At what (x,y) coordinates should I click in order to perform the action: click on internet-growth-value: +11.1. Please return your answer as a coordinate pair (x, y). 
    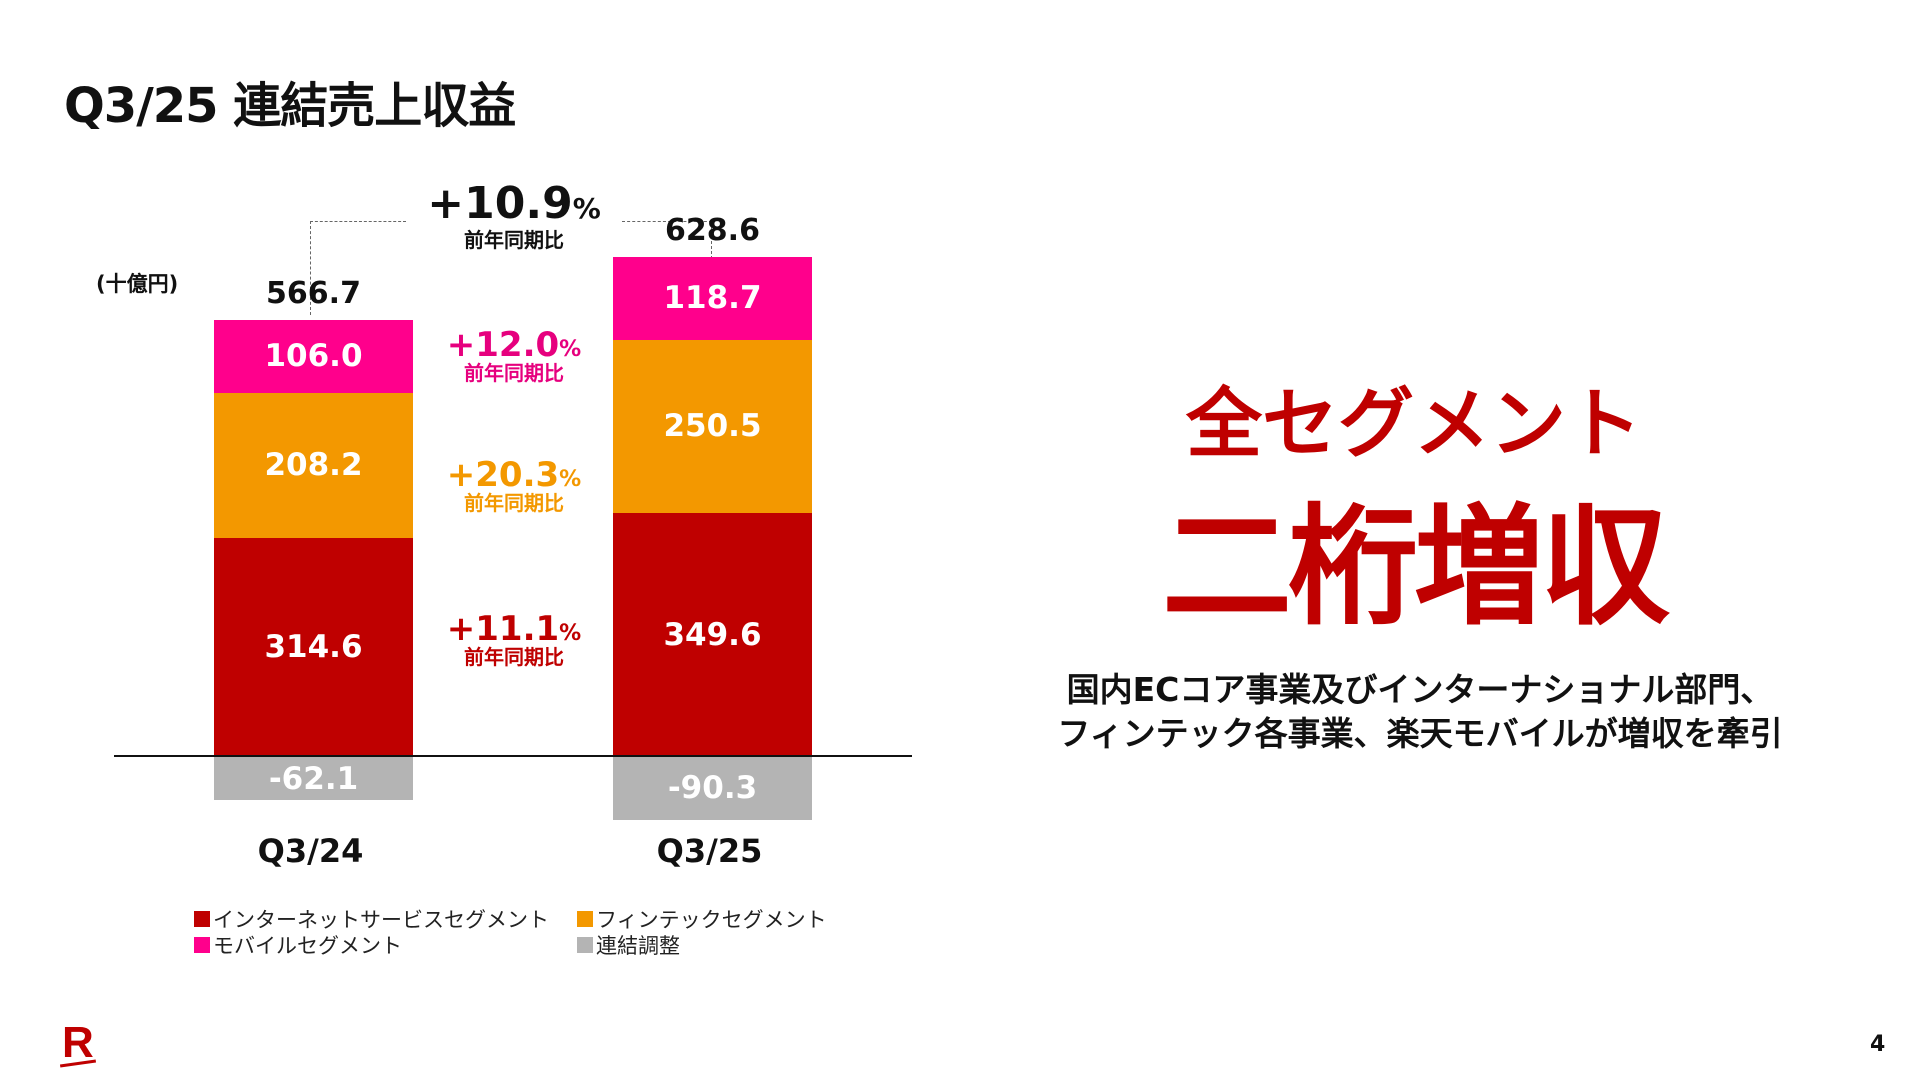
    Looking at the image, I should click on (503, 629).